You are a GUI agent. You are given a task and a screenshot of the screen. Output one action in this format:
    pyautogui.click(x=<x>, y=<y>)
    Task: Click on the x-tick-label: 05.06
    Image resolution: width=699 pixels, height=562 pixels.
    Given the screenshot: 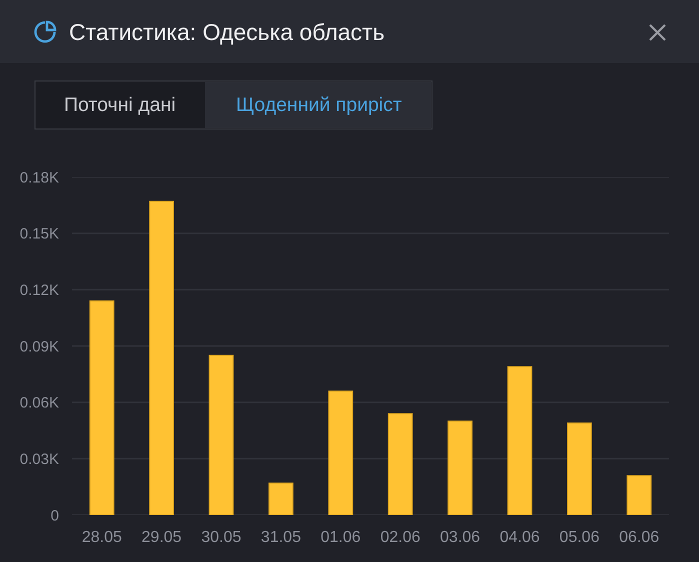 What is the action you would take?
    pyautogui.click(x=579, y=537)
    